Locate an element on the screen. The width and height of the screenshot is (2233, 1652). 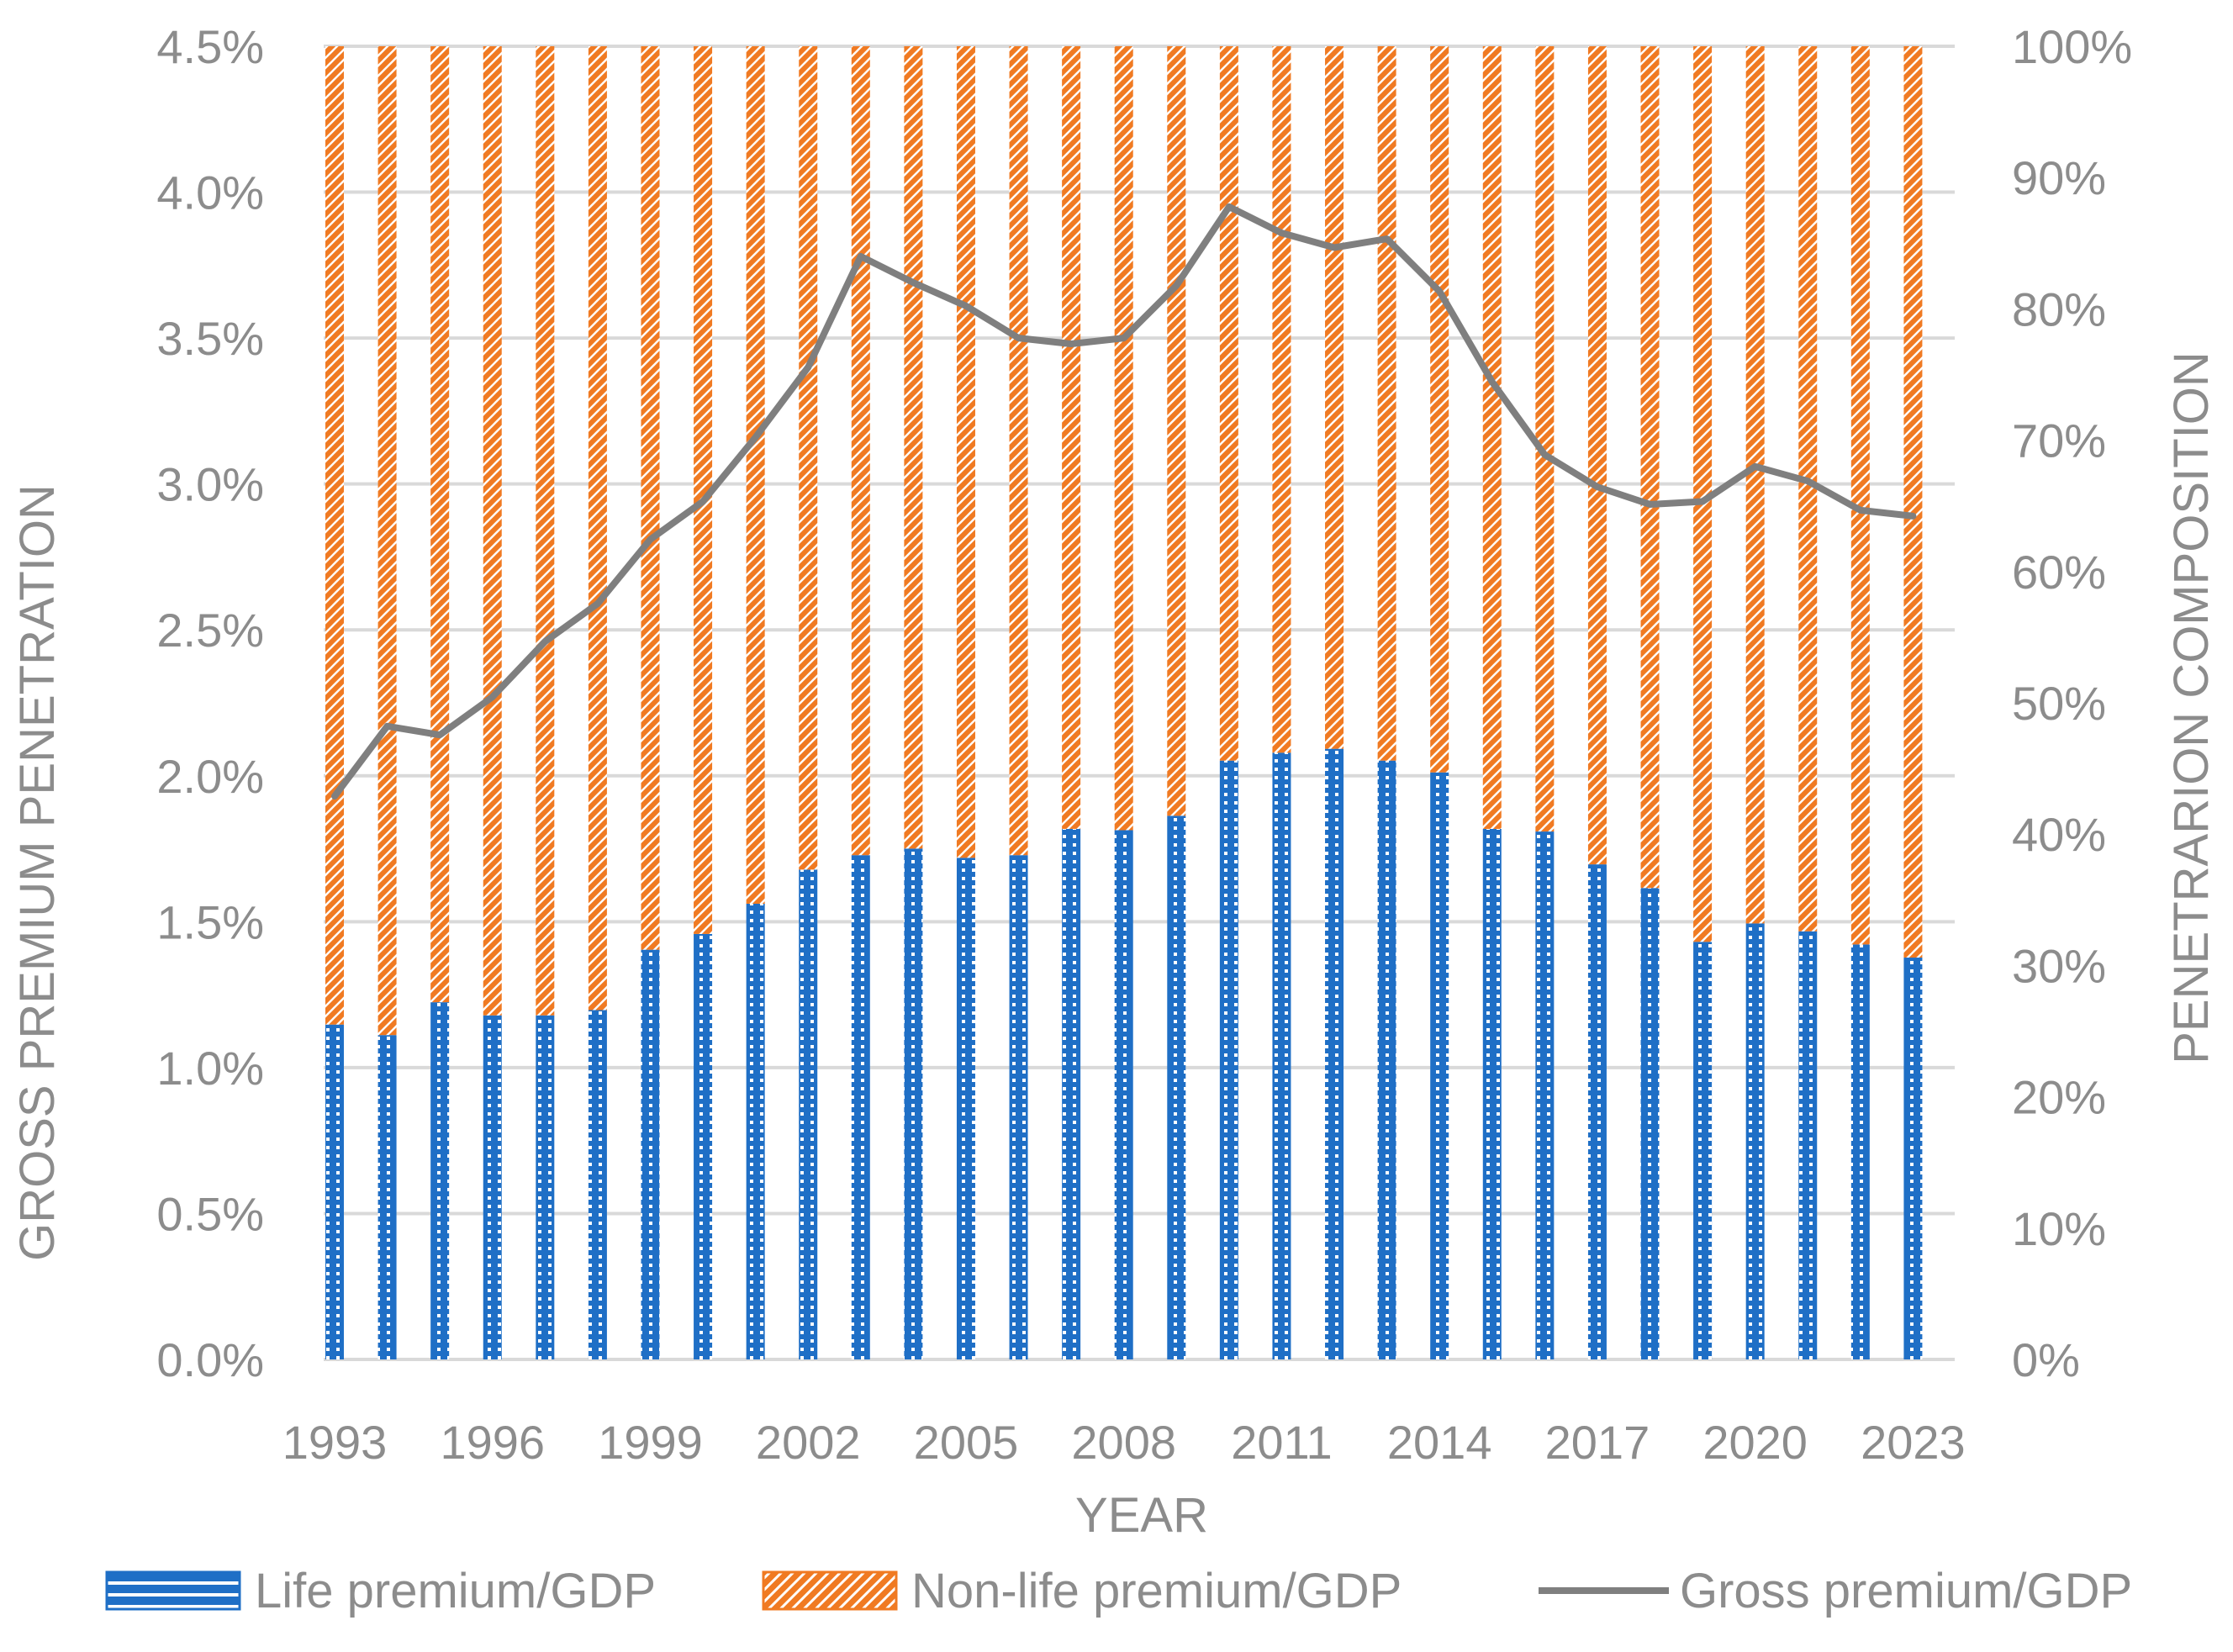
bar-life-2023 is located at coordinates (1912, 1158).